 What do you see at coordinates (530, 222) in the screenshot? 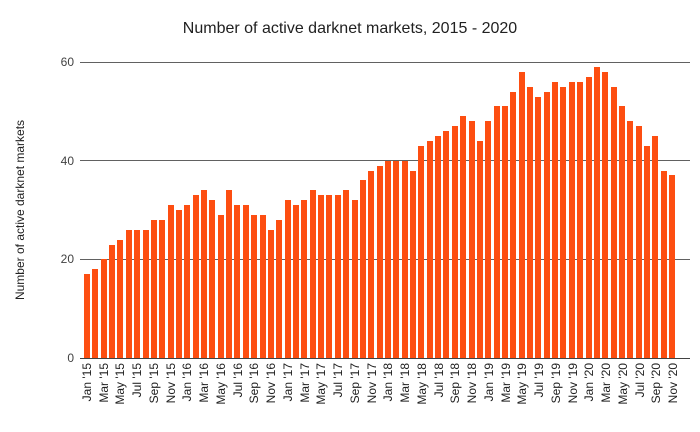
I see `bar-jun19` at bounding box center [530, 222].